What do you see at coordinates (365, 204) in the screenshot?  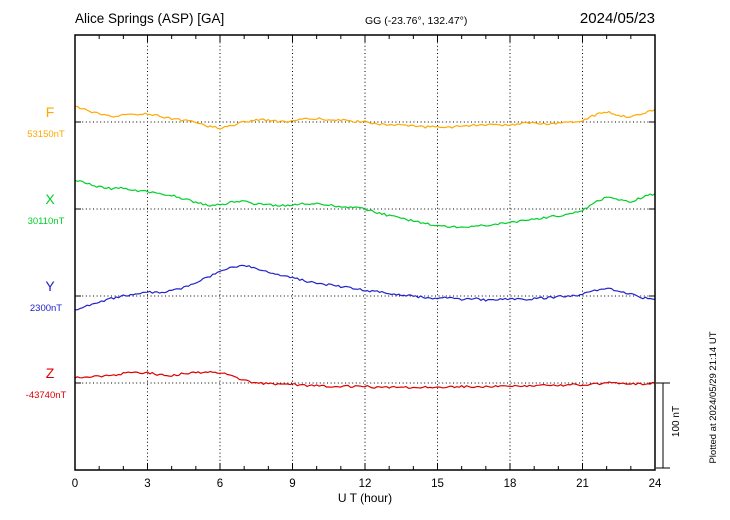 I see `trace-X` at bounding box center [365, 204].